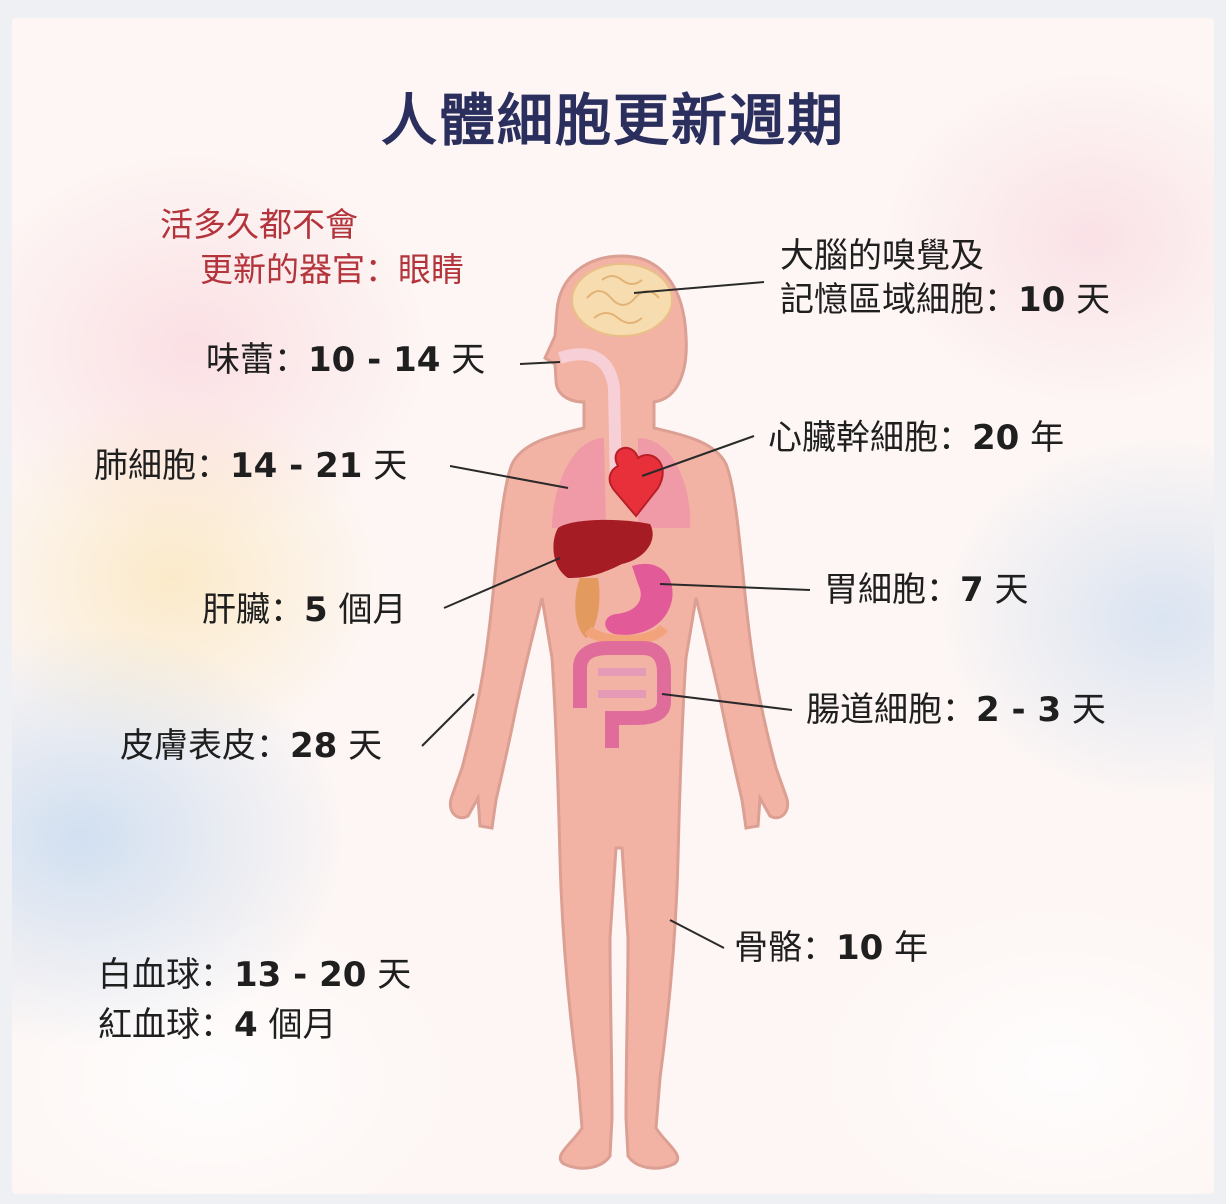 This screenshot has height=1204, width=1226. I want to click on leader-brain, so click(699, 287).